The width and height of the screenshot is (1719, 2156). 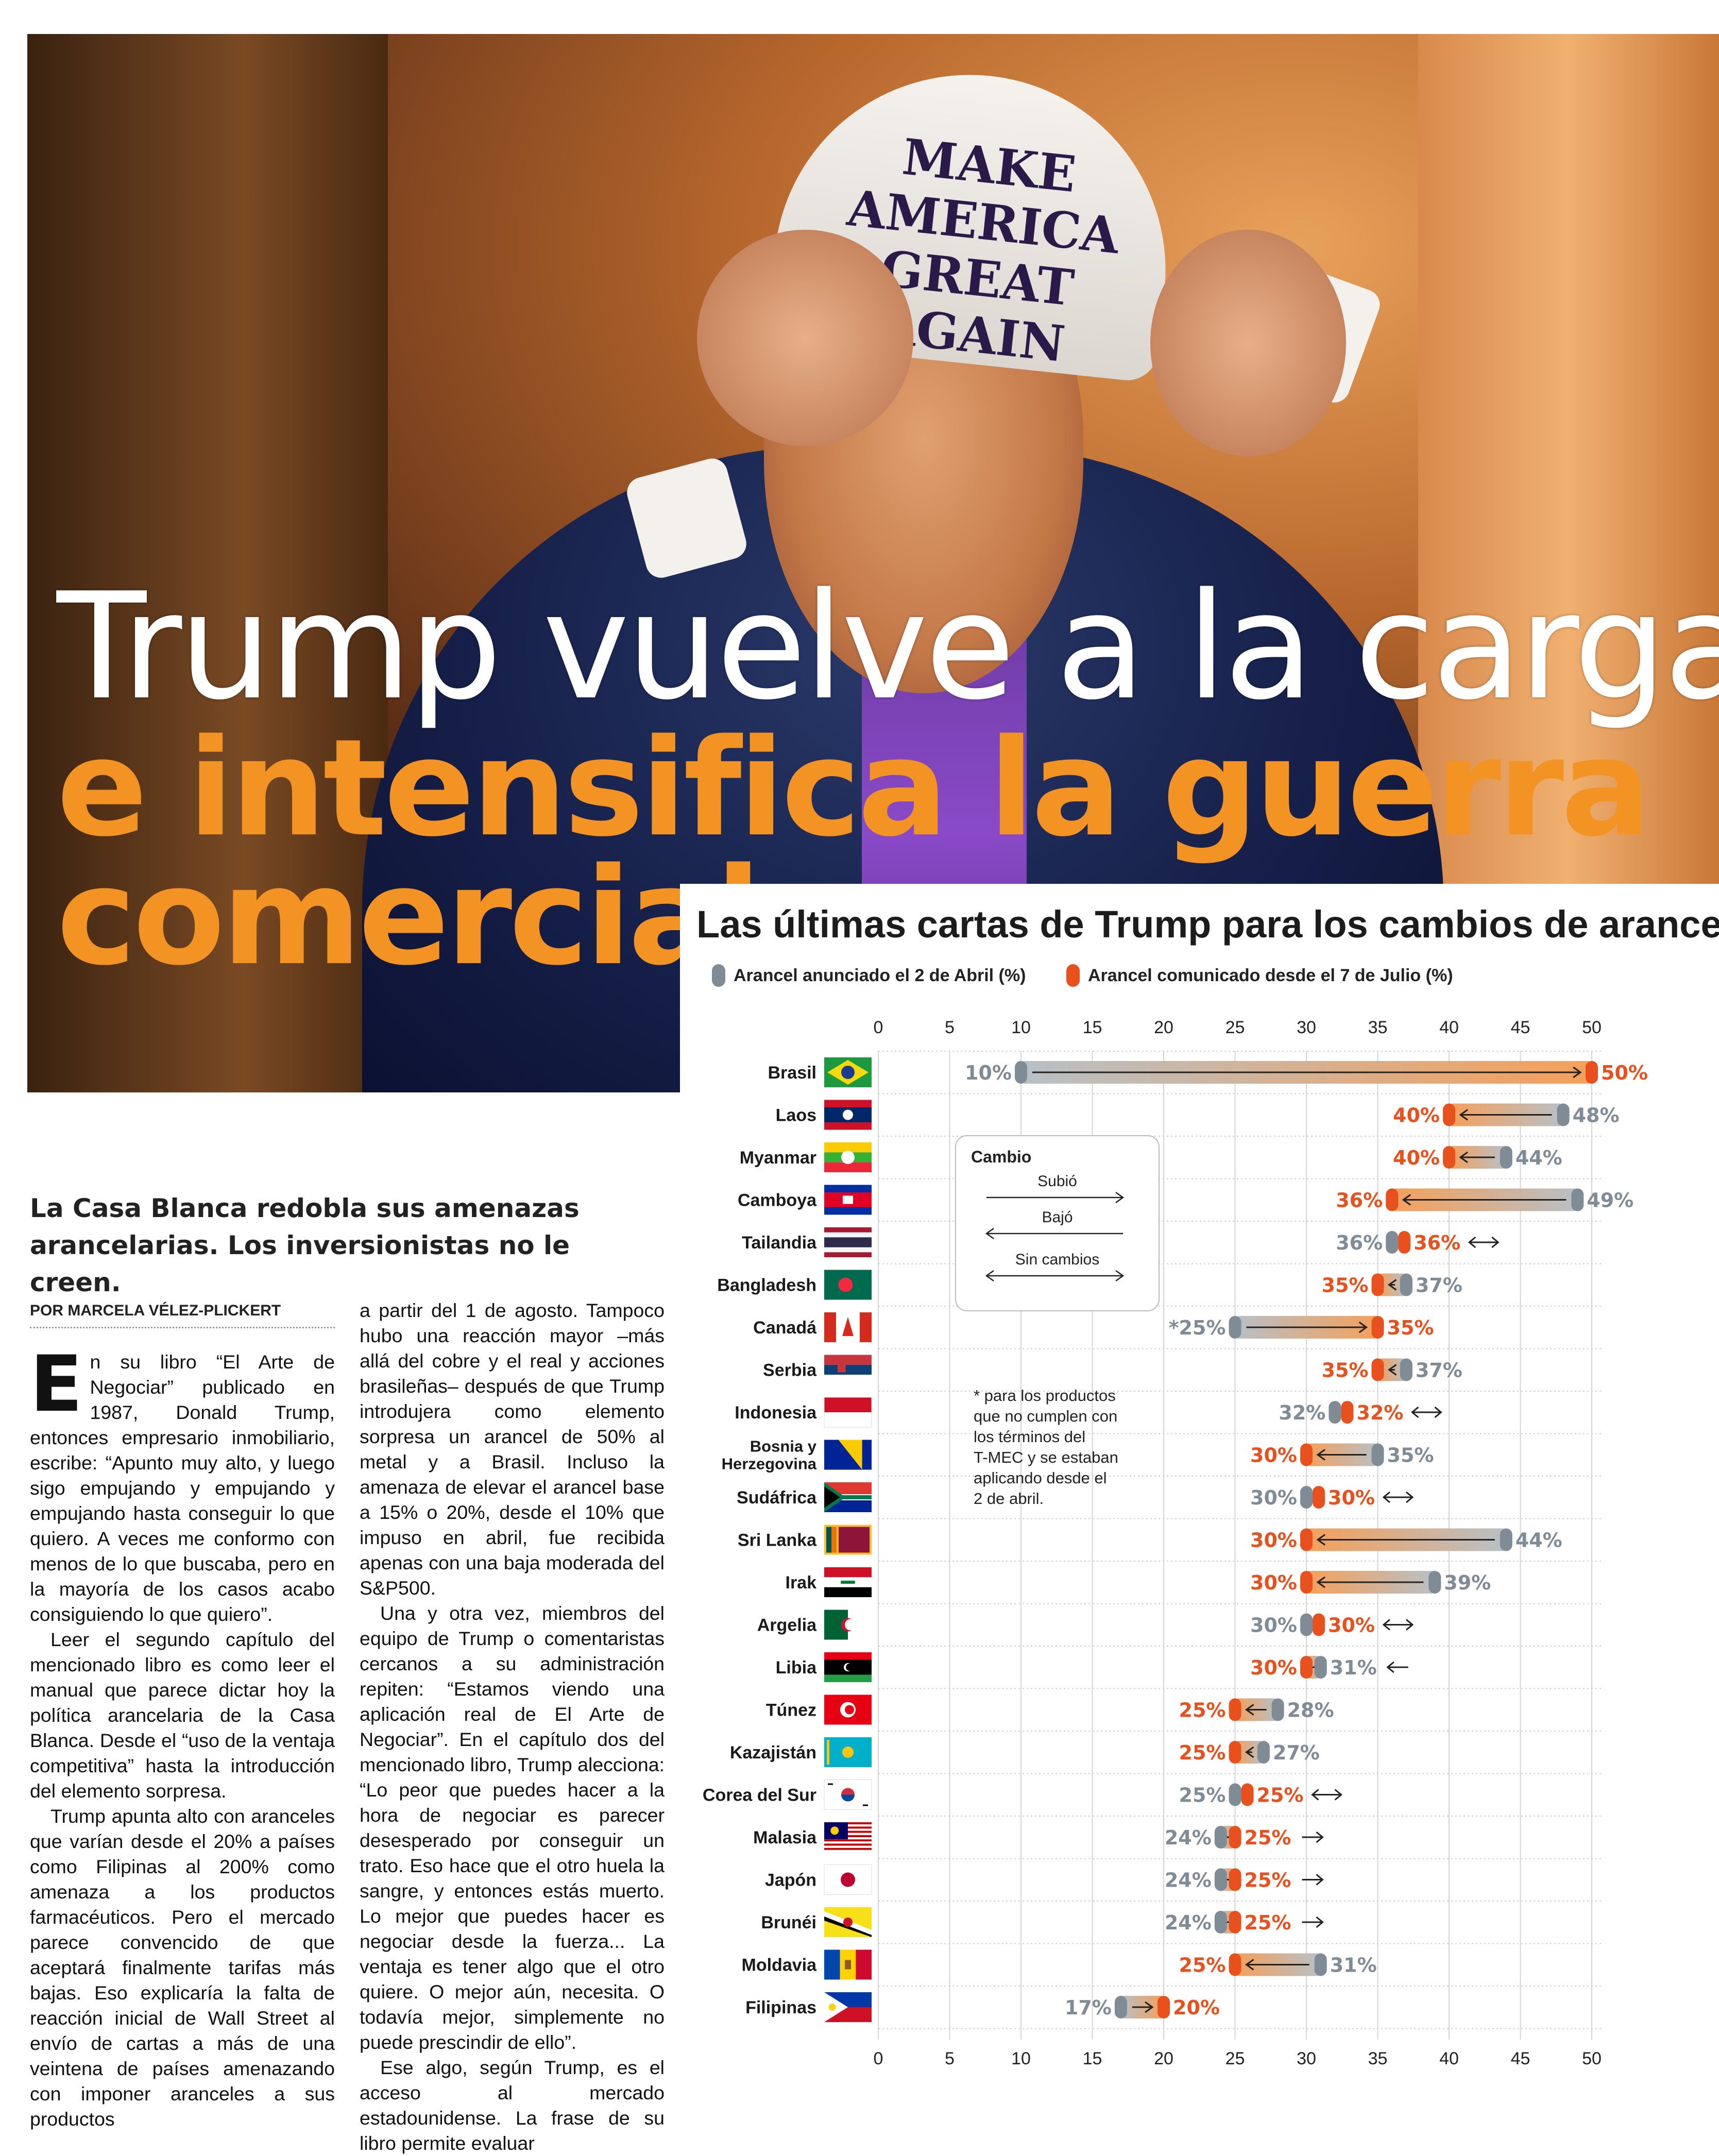 What do you see at coordinates (848, 2007) in the screenshot?
I see `filipinas-flag-icon` at bounding box center [848, 2007].